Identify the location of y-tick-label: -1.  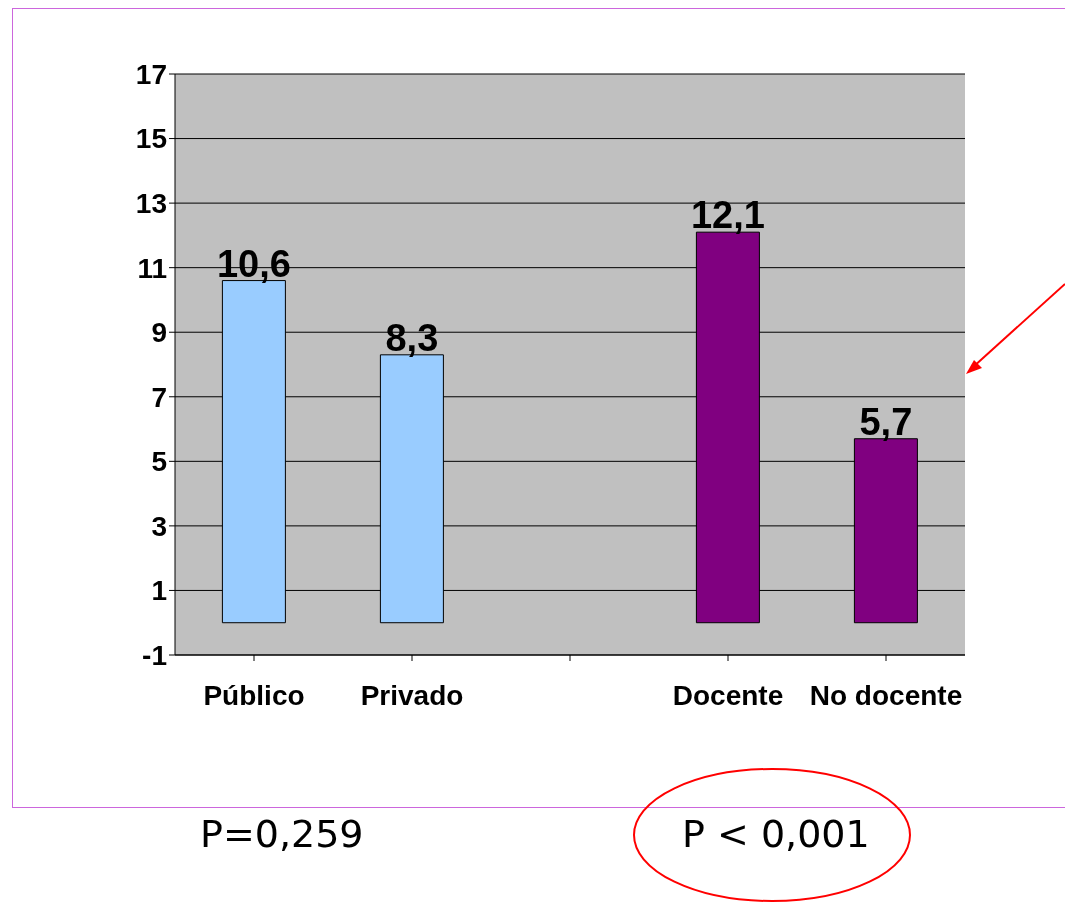
(154, 655).